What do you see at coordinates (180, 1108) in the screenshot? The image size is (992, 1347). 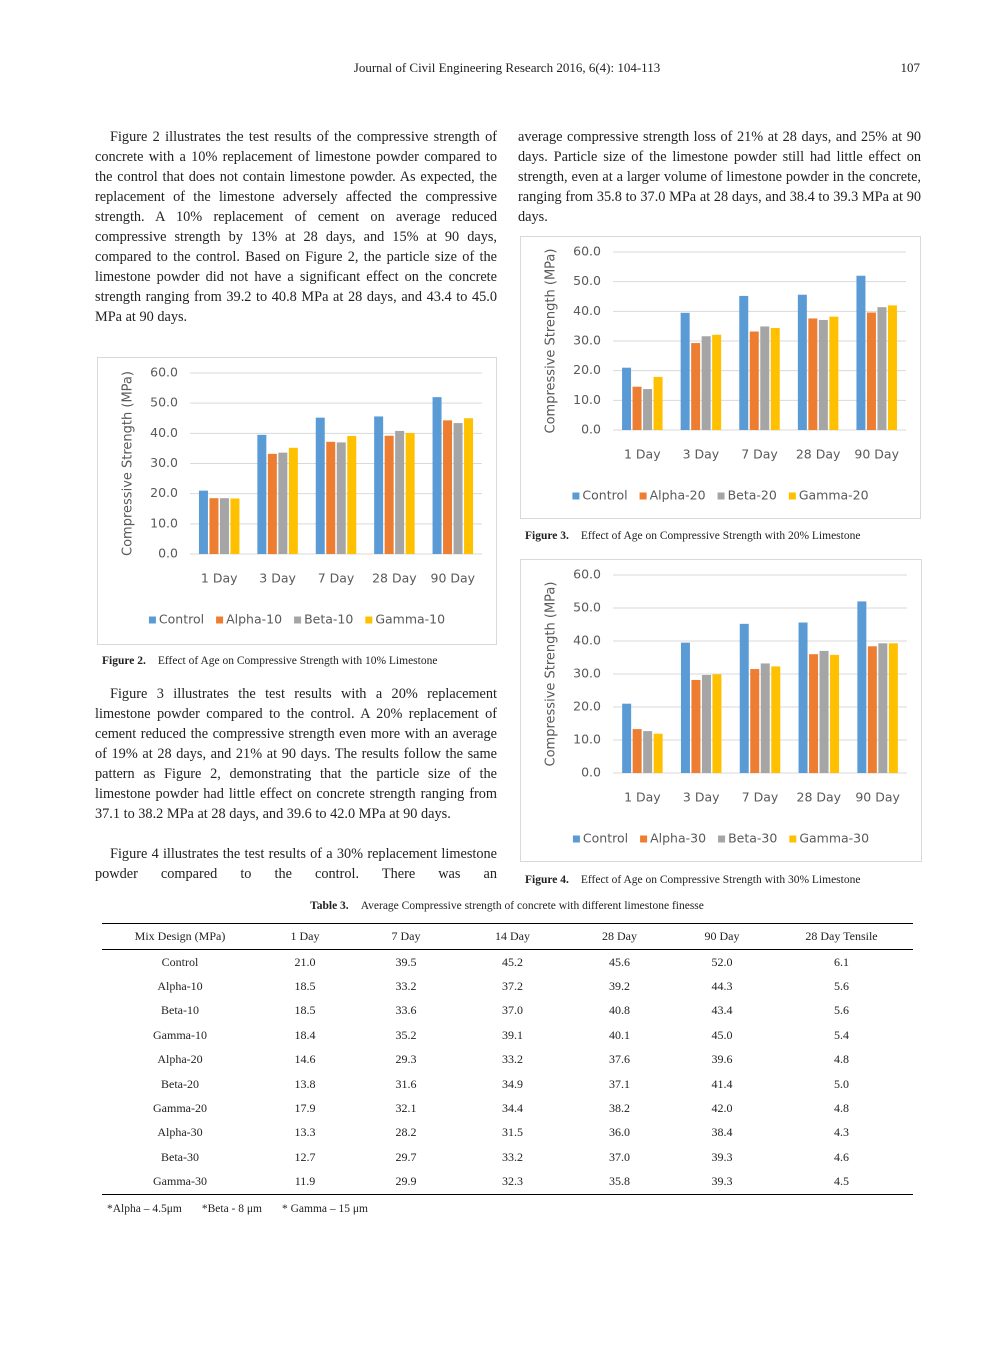 I see `table-cell: Gamma-20` at bounding box center [180, 1108].